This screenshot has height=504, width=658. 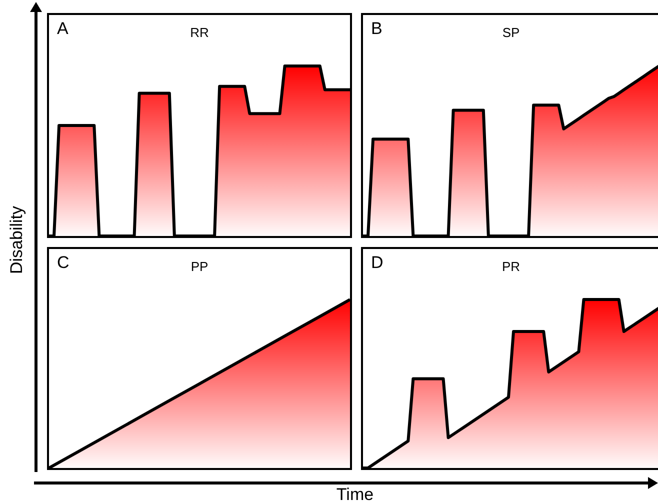 I want to click on text: C, so click(x=63, y=263).